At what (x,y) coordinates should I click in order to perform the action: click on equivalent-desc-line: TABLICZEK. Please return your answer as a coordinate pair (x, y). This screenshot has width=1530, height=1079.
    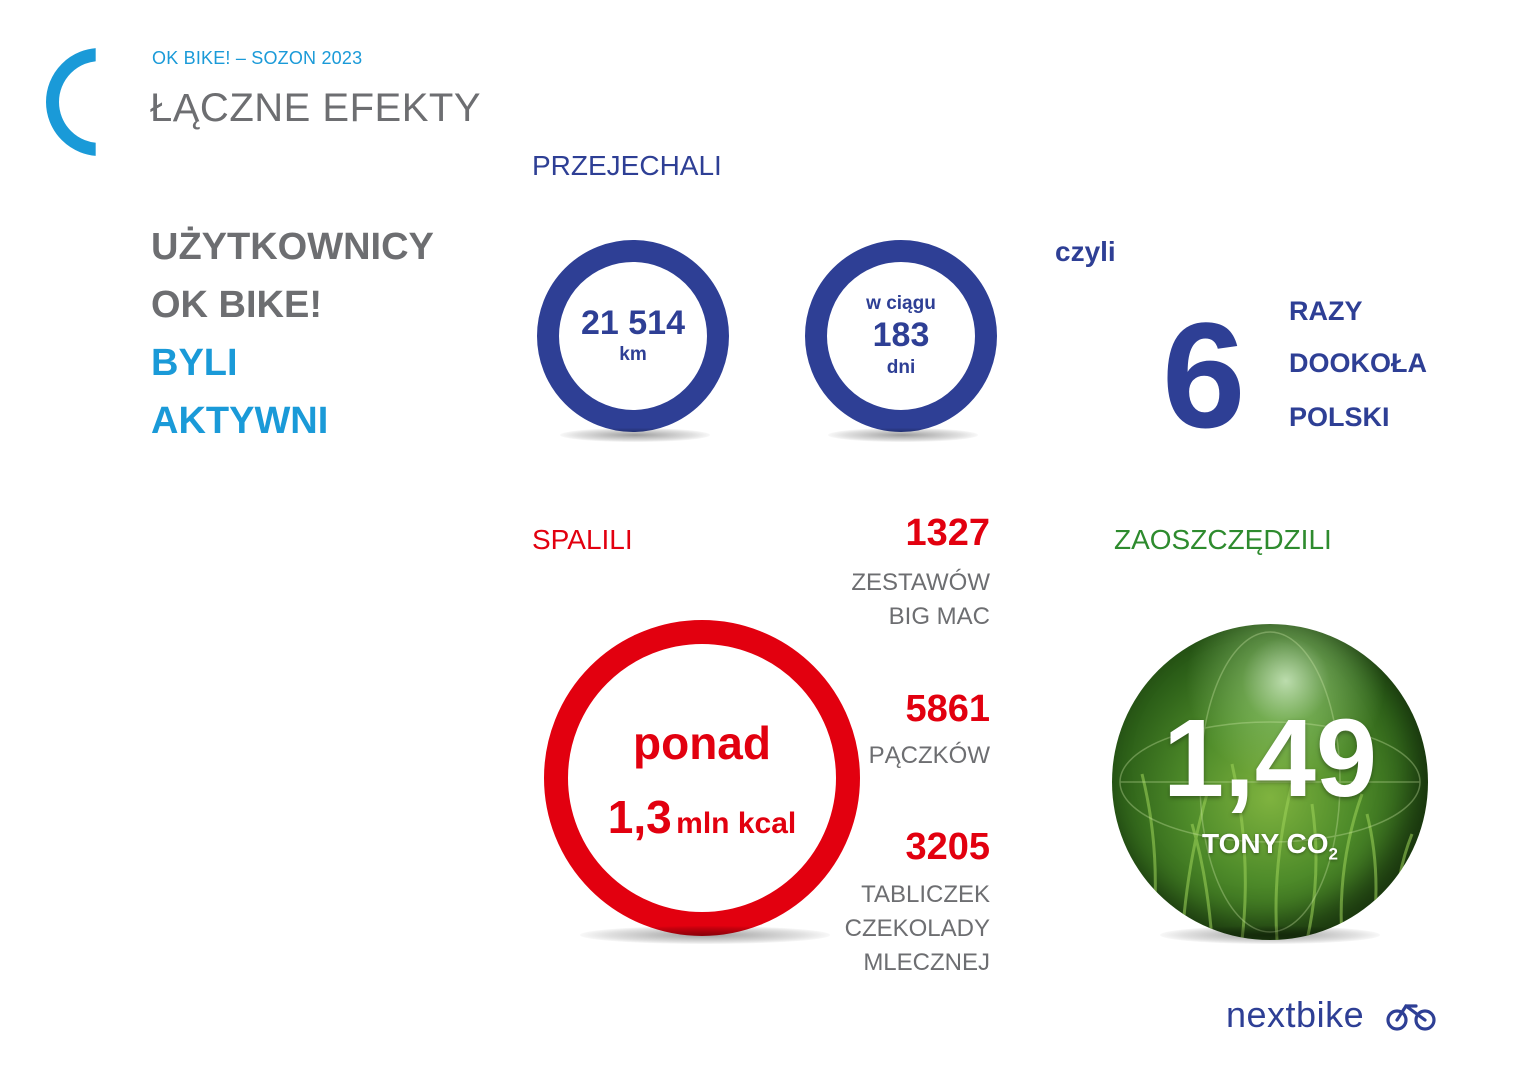
    Looking at the image, I should click on (925, 894).